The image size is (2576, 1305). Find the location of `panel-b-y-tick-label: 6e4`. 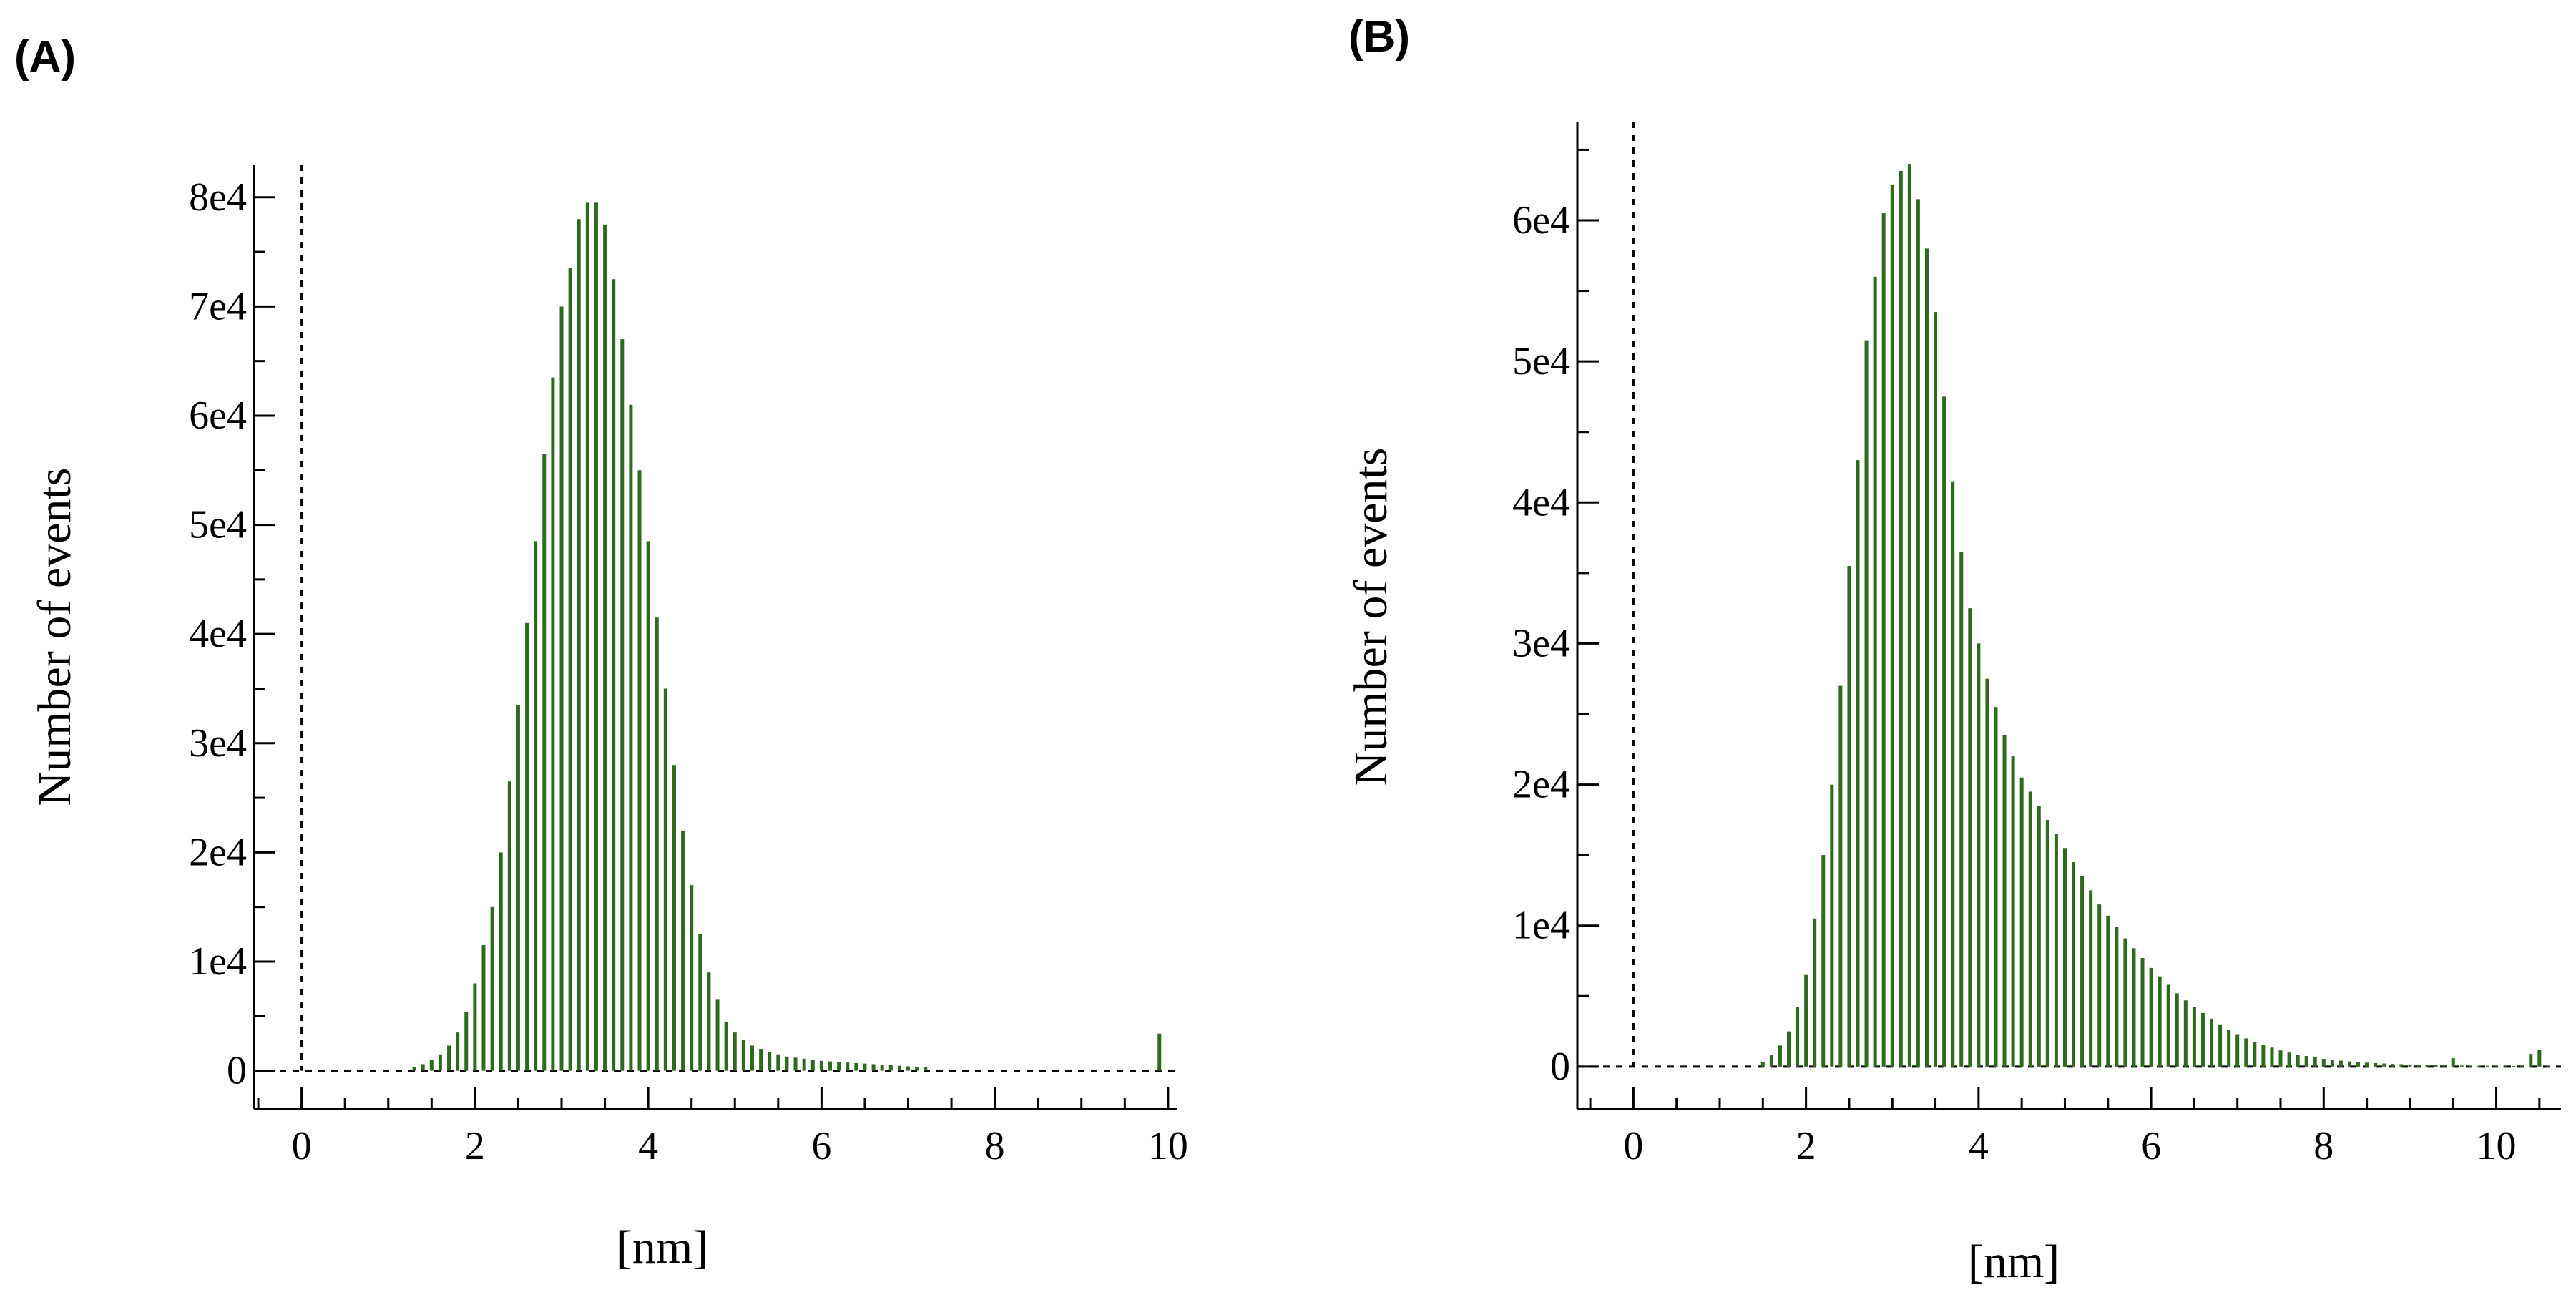

panel-b-y-tick-label: 6e4 is located at coordinates (1541, 220).